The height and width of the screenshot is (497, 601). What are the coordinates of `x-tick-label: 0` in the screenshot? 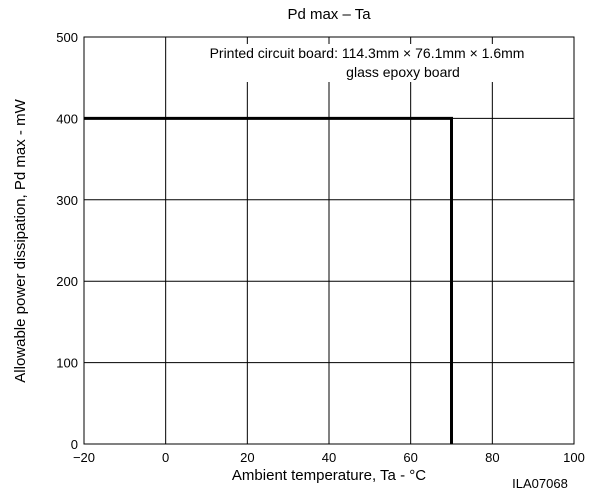 It's located at (165, 457).